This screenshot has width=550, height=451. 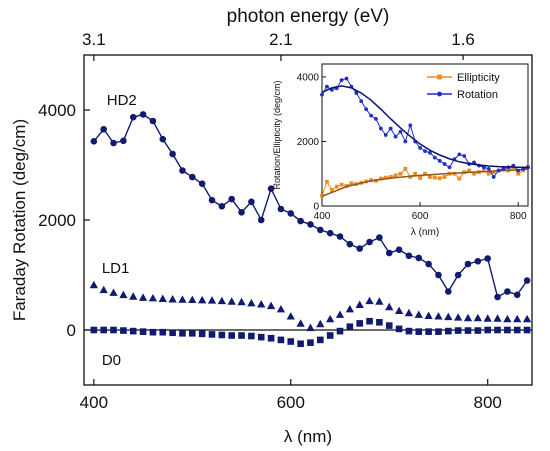 What do you see at coordinates (322, 216) in the screenshot?
I see `inset-x-tick-label: 400` at bounding box center [322, 216].